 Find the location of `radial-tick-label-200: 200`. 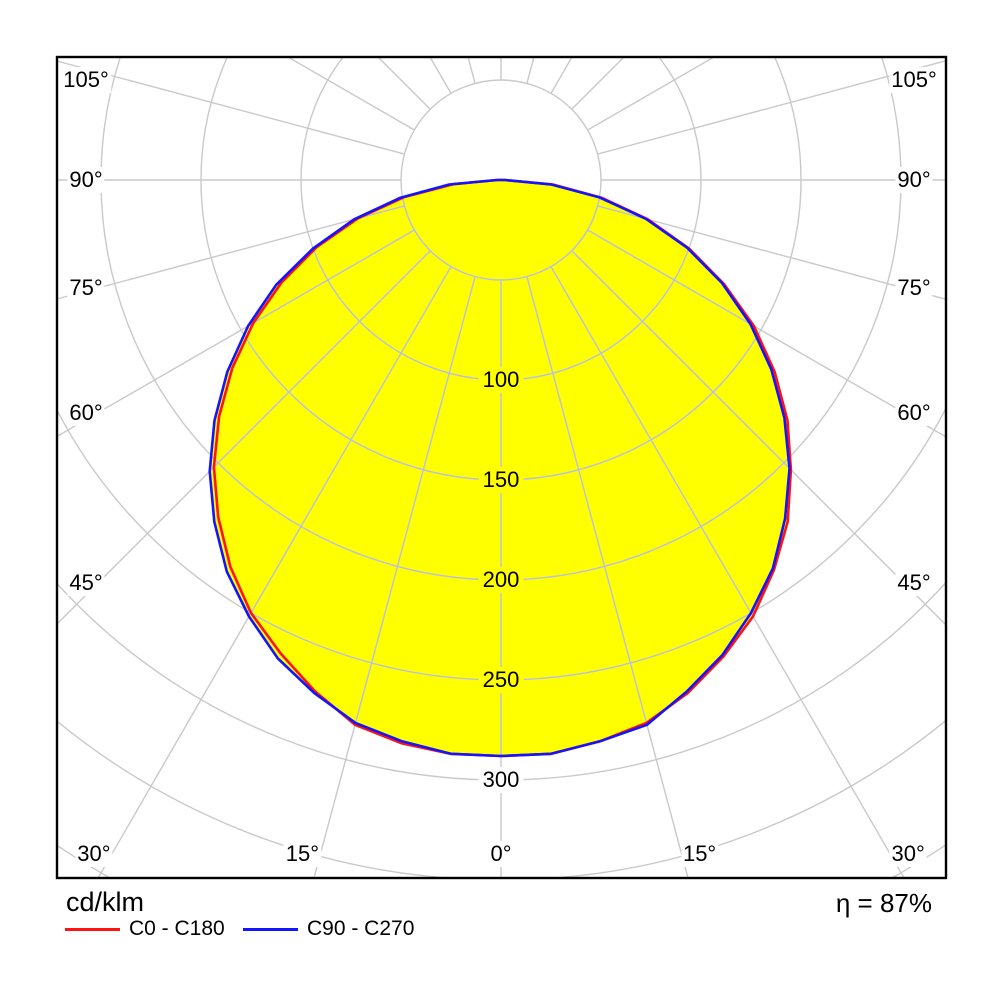

radial-tick-label-200: 200 is located at coordinates (501, 580).